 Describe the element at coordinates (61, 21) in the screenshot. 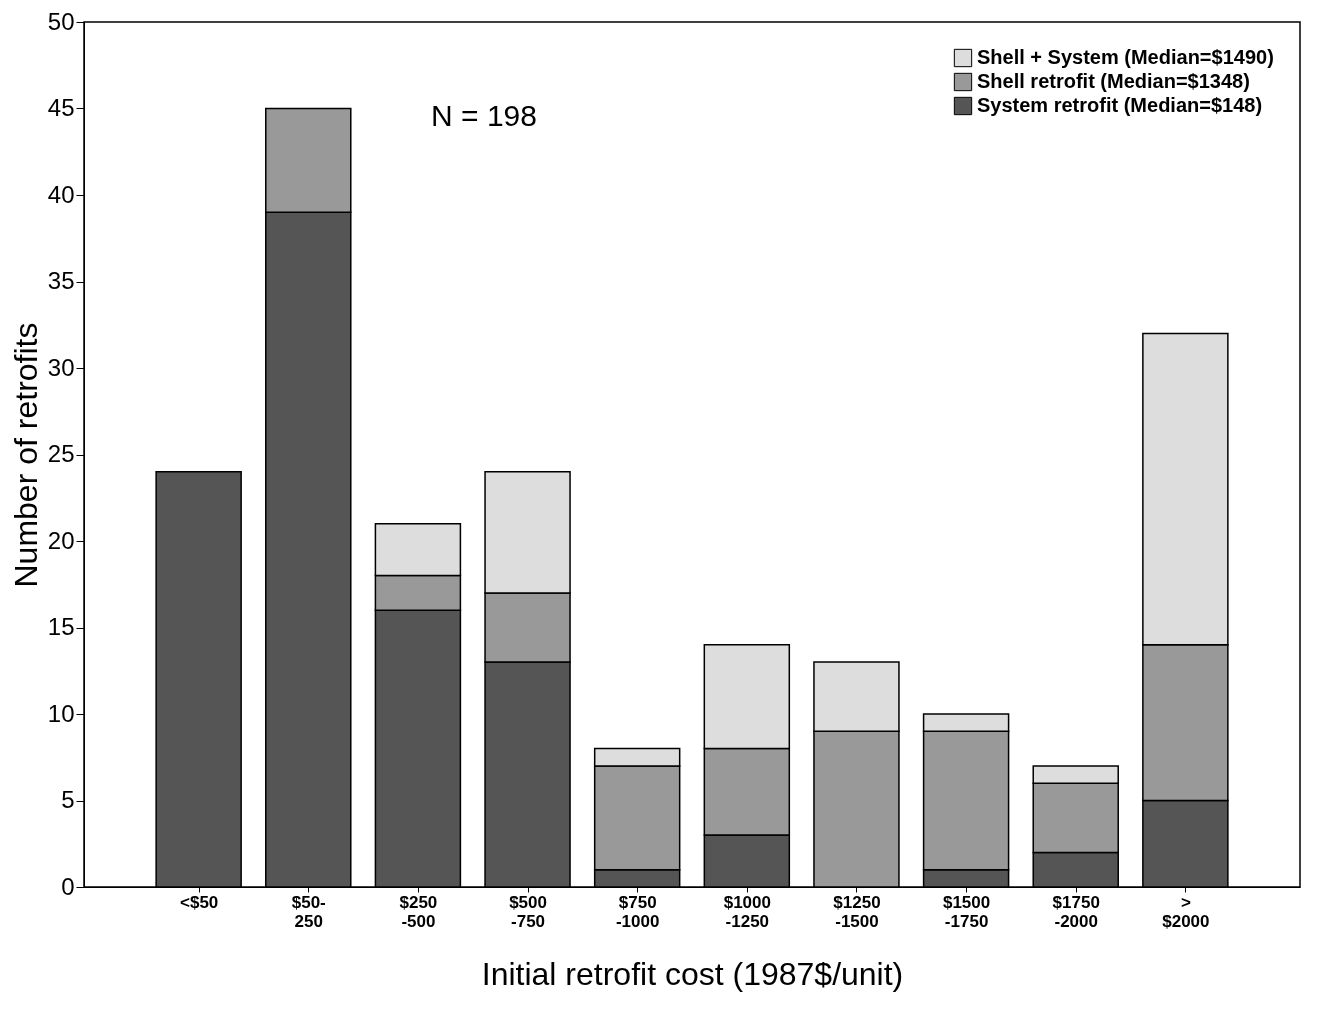

I see `y-tick-label: 50` at that location.